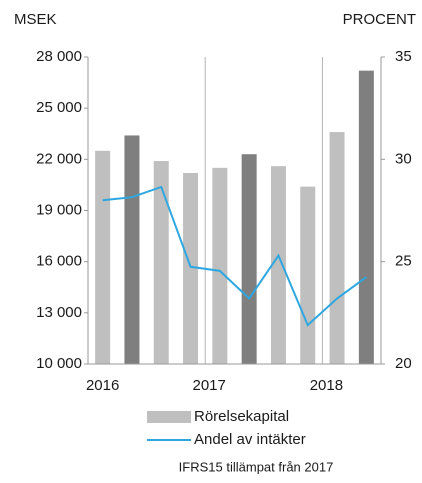 The width and height of the screenshot is (422, 483). I want to click on y2-tick-label: 30, so click(403, 158).